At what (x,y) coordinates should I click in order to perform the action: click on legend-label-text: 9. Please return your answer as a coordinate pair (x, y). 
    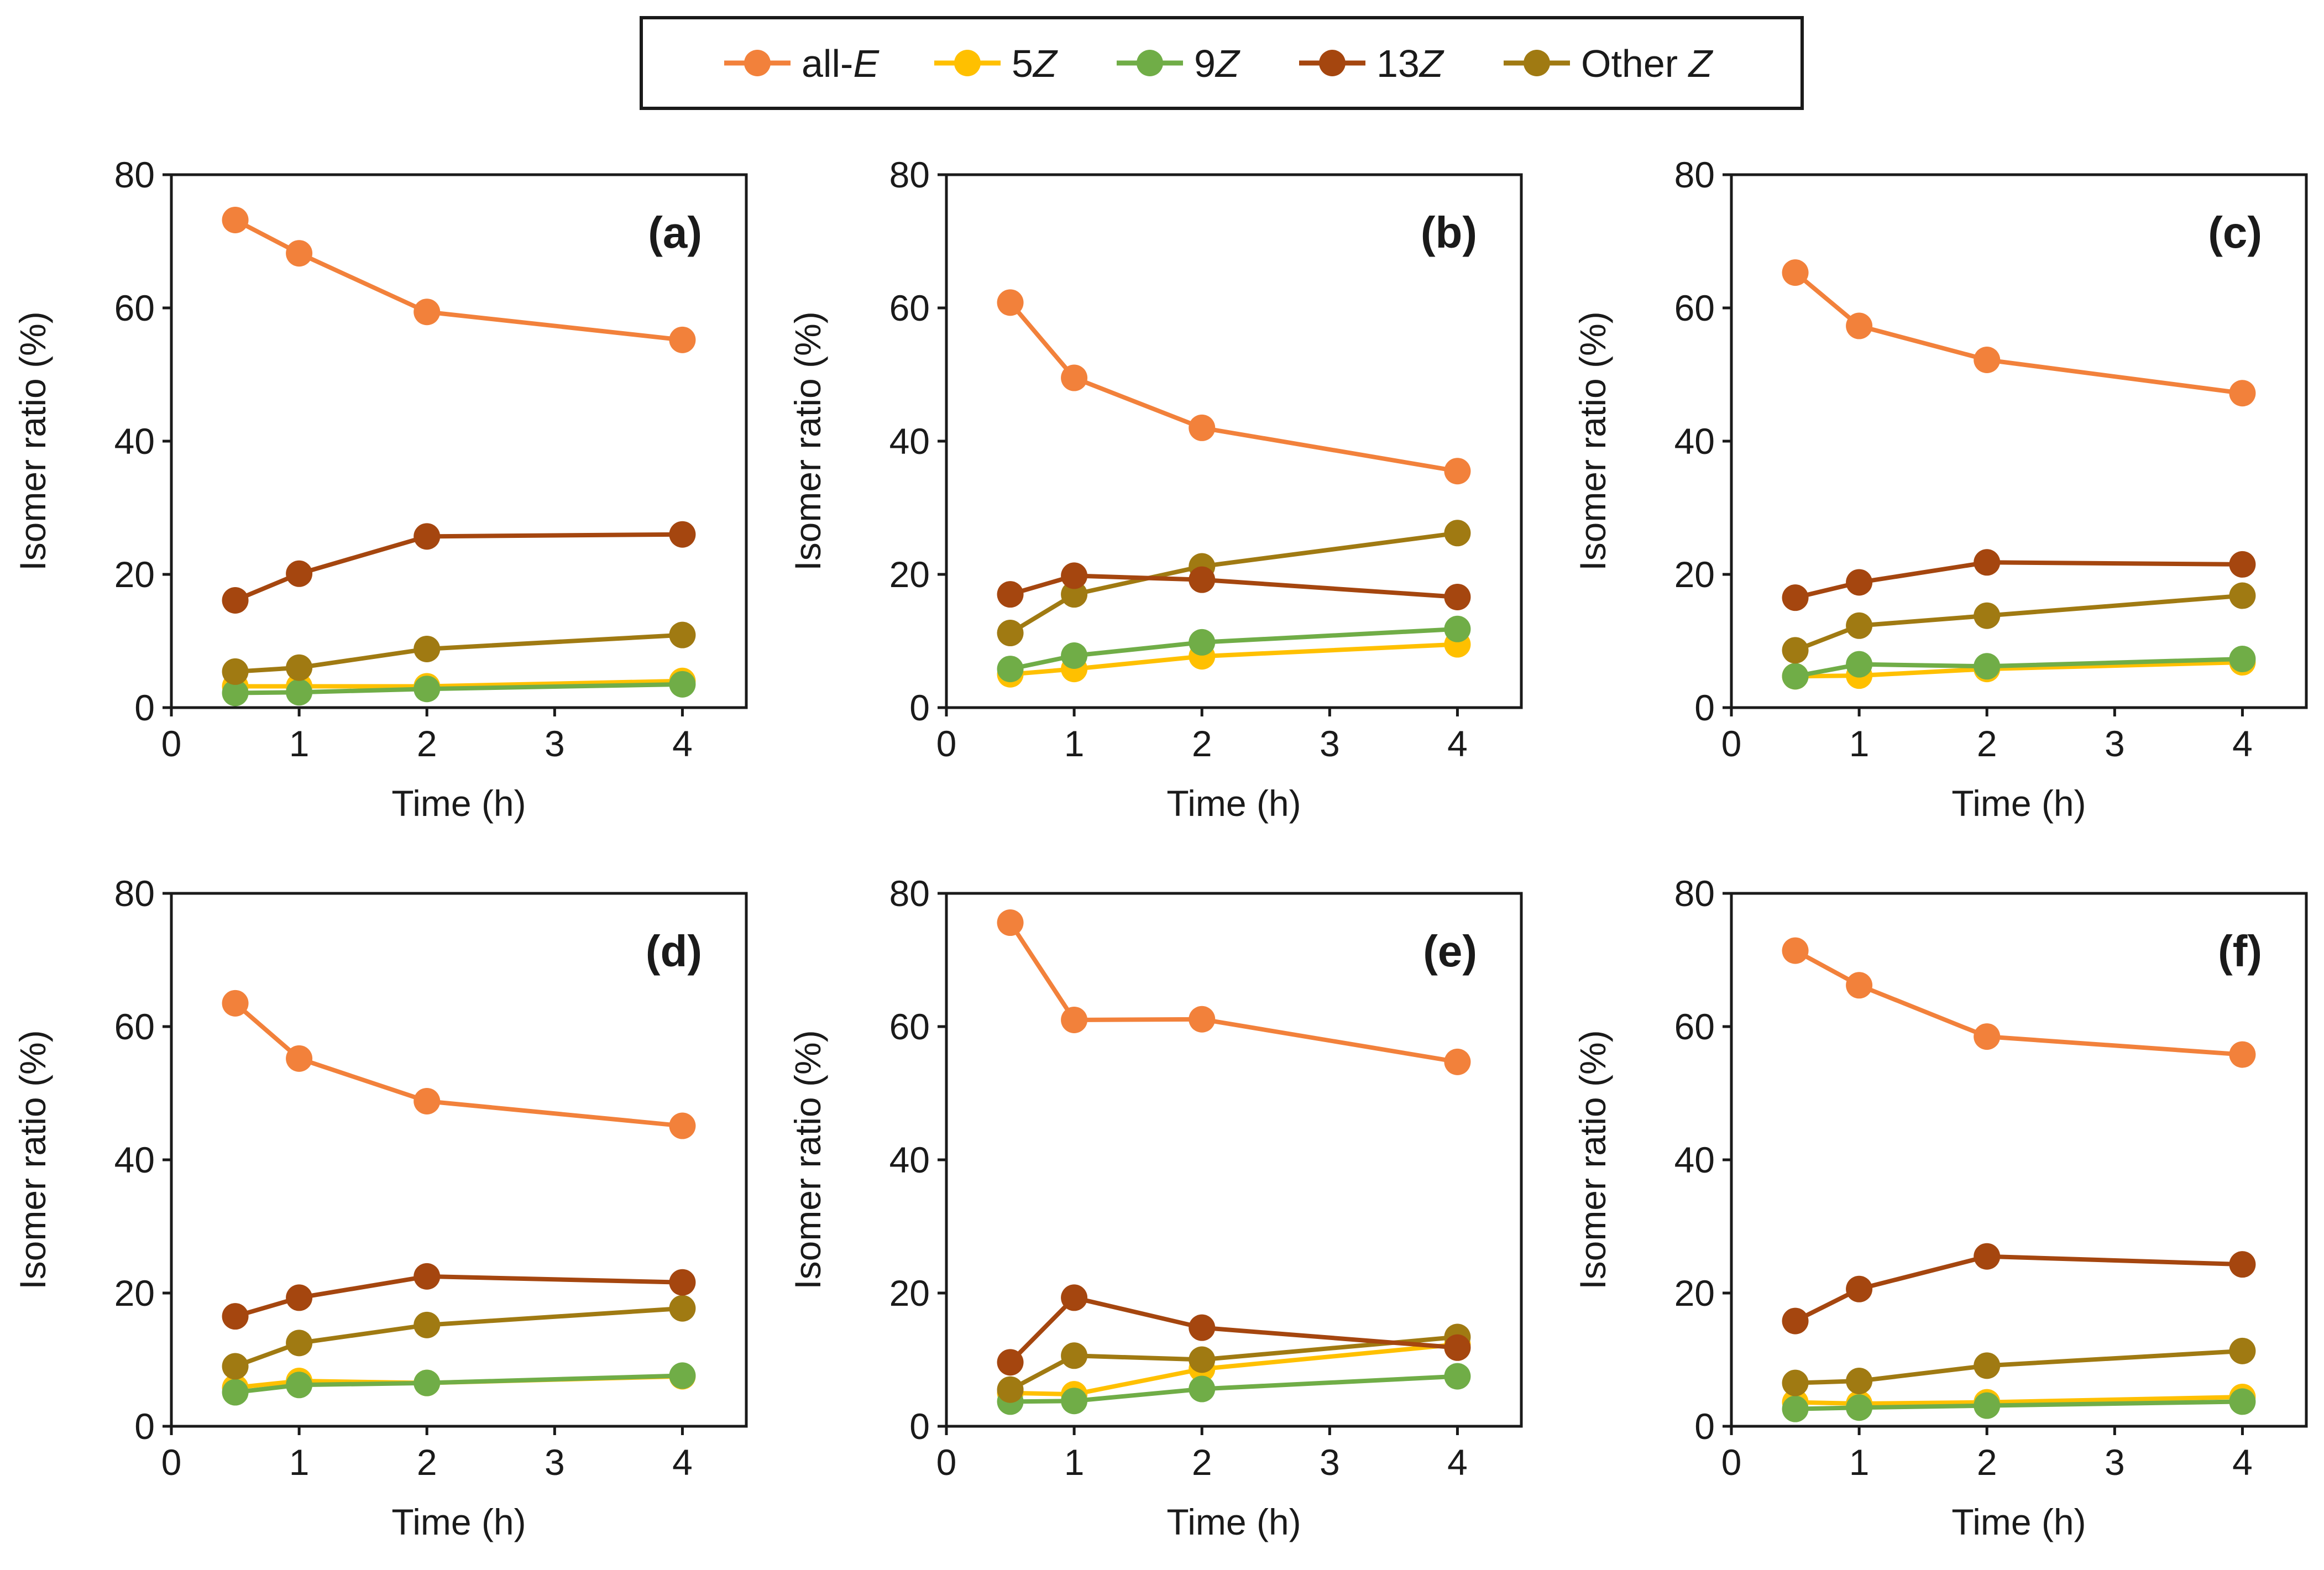
    Looking at the image, I should click on (1205, 64).